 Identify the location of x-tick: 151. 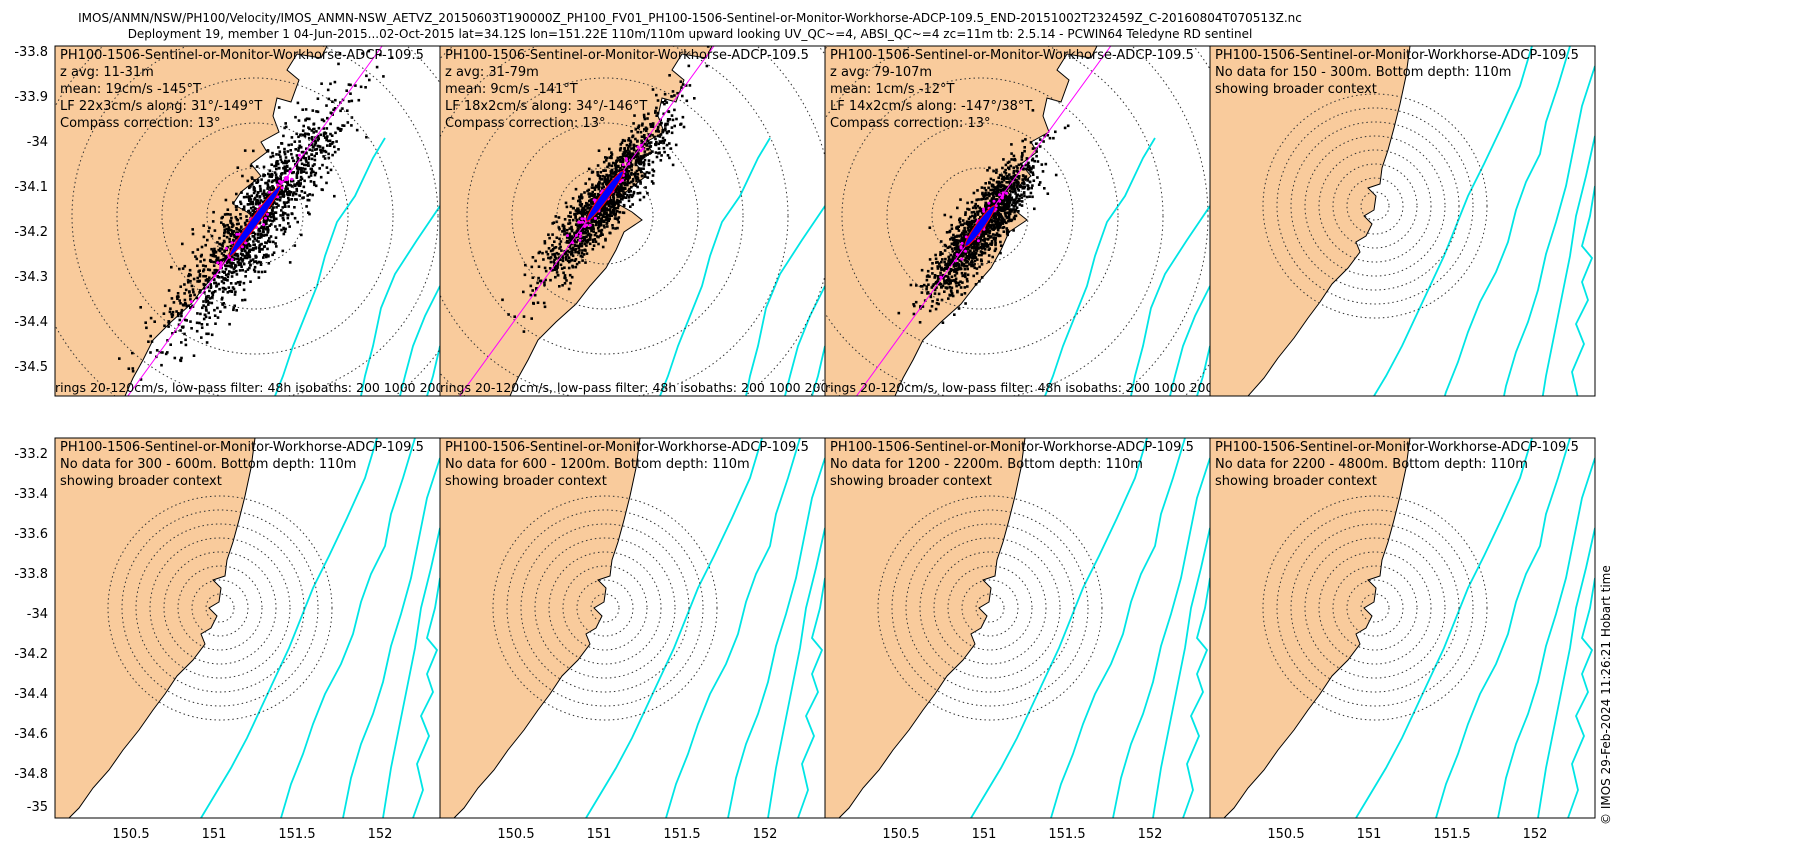
(599, 834).